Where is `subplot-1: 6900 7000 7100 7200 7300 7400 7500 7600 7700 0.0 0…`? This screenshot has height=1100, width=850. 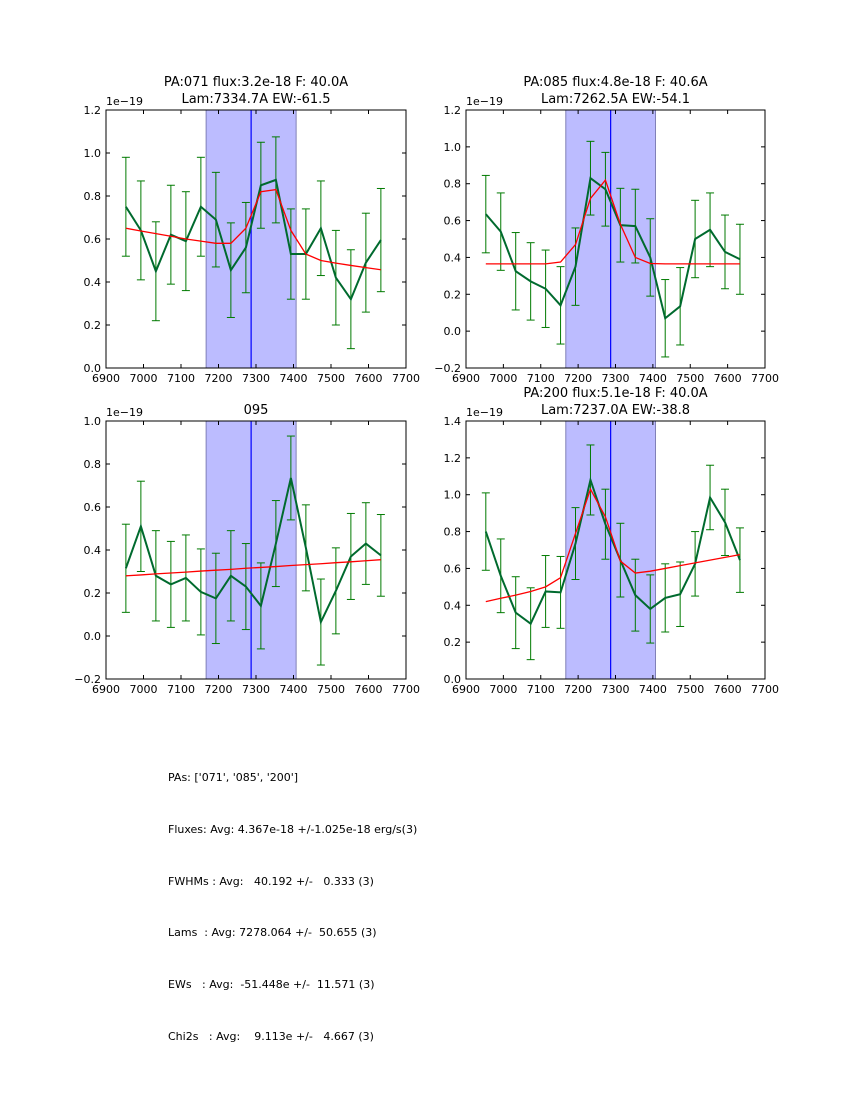
subplot-1: 6900 7000 7100 7200 7300 7400 7500 7600 7700 0.0 0… is located at coordinates (252, 230).